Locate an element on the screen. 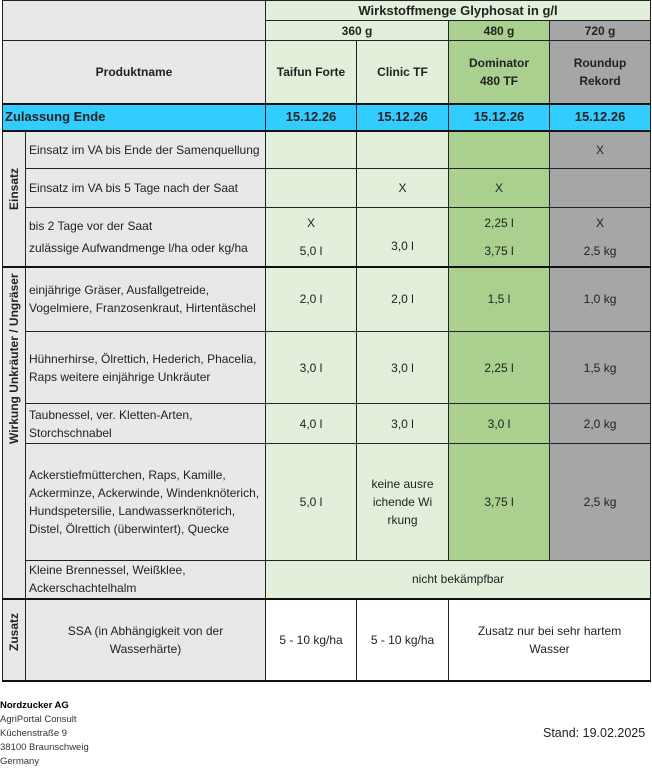  cell: 1,5 l is located at coordinates (499, 299).